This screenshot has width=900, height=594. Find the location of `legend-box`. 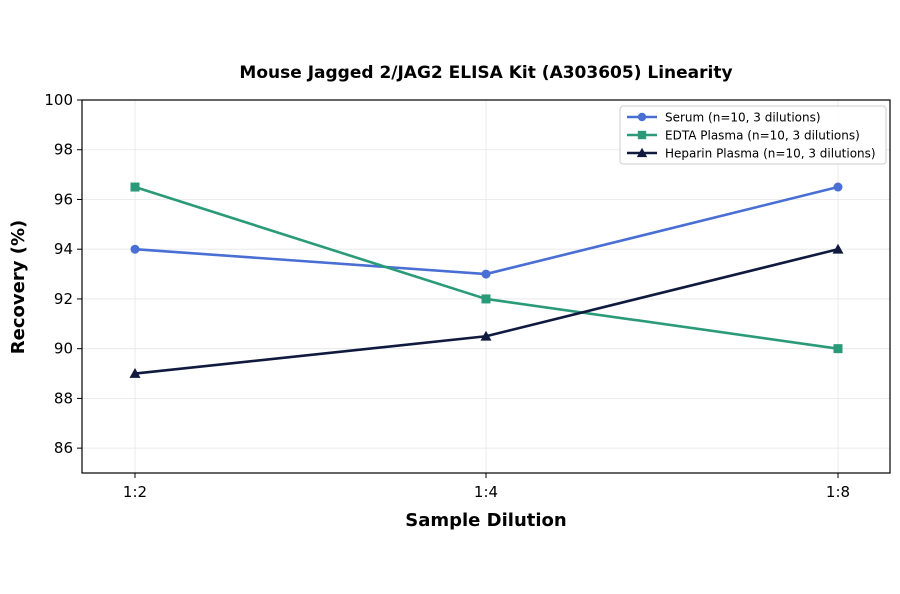

legend-box is located at coordinates (753, 135).